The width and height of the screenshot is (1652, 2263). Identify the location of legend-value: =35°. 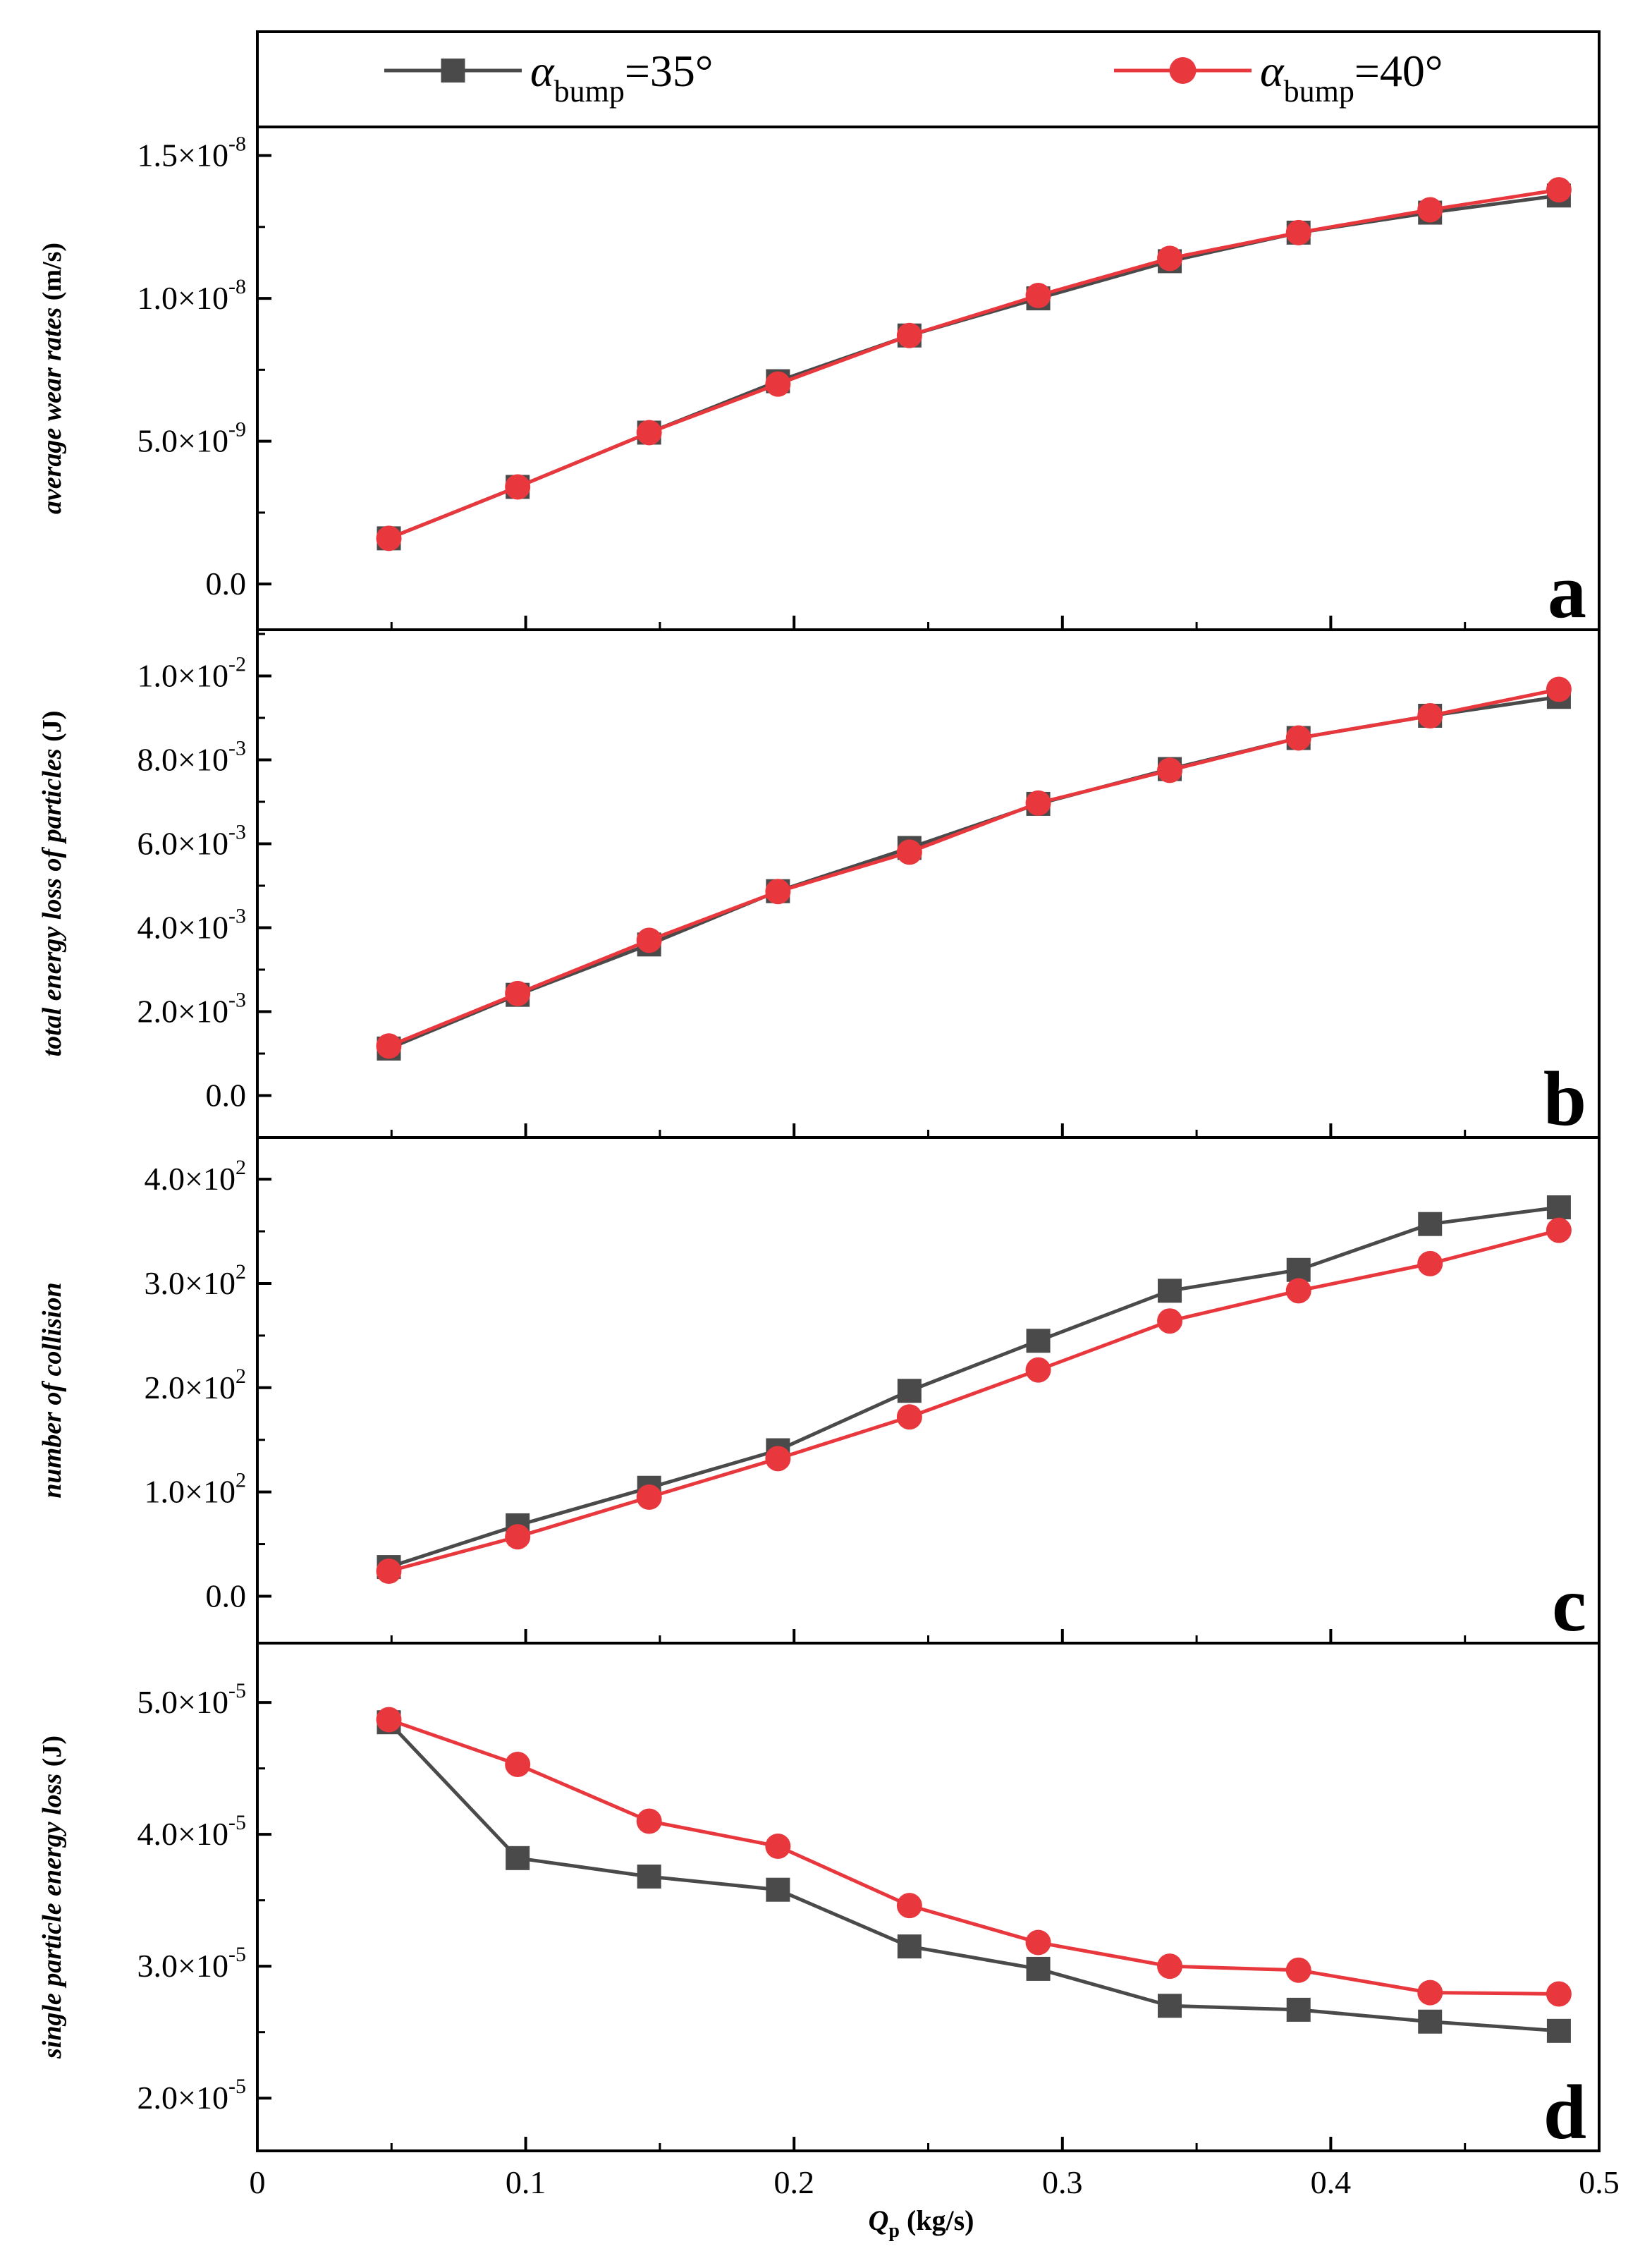
(670, 71).